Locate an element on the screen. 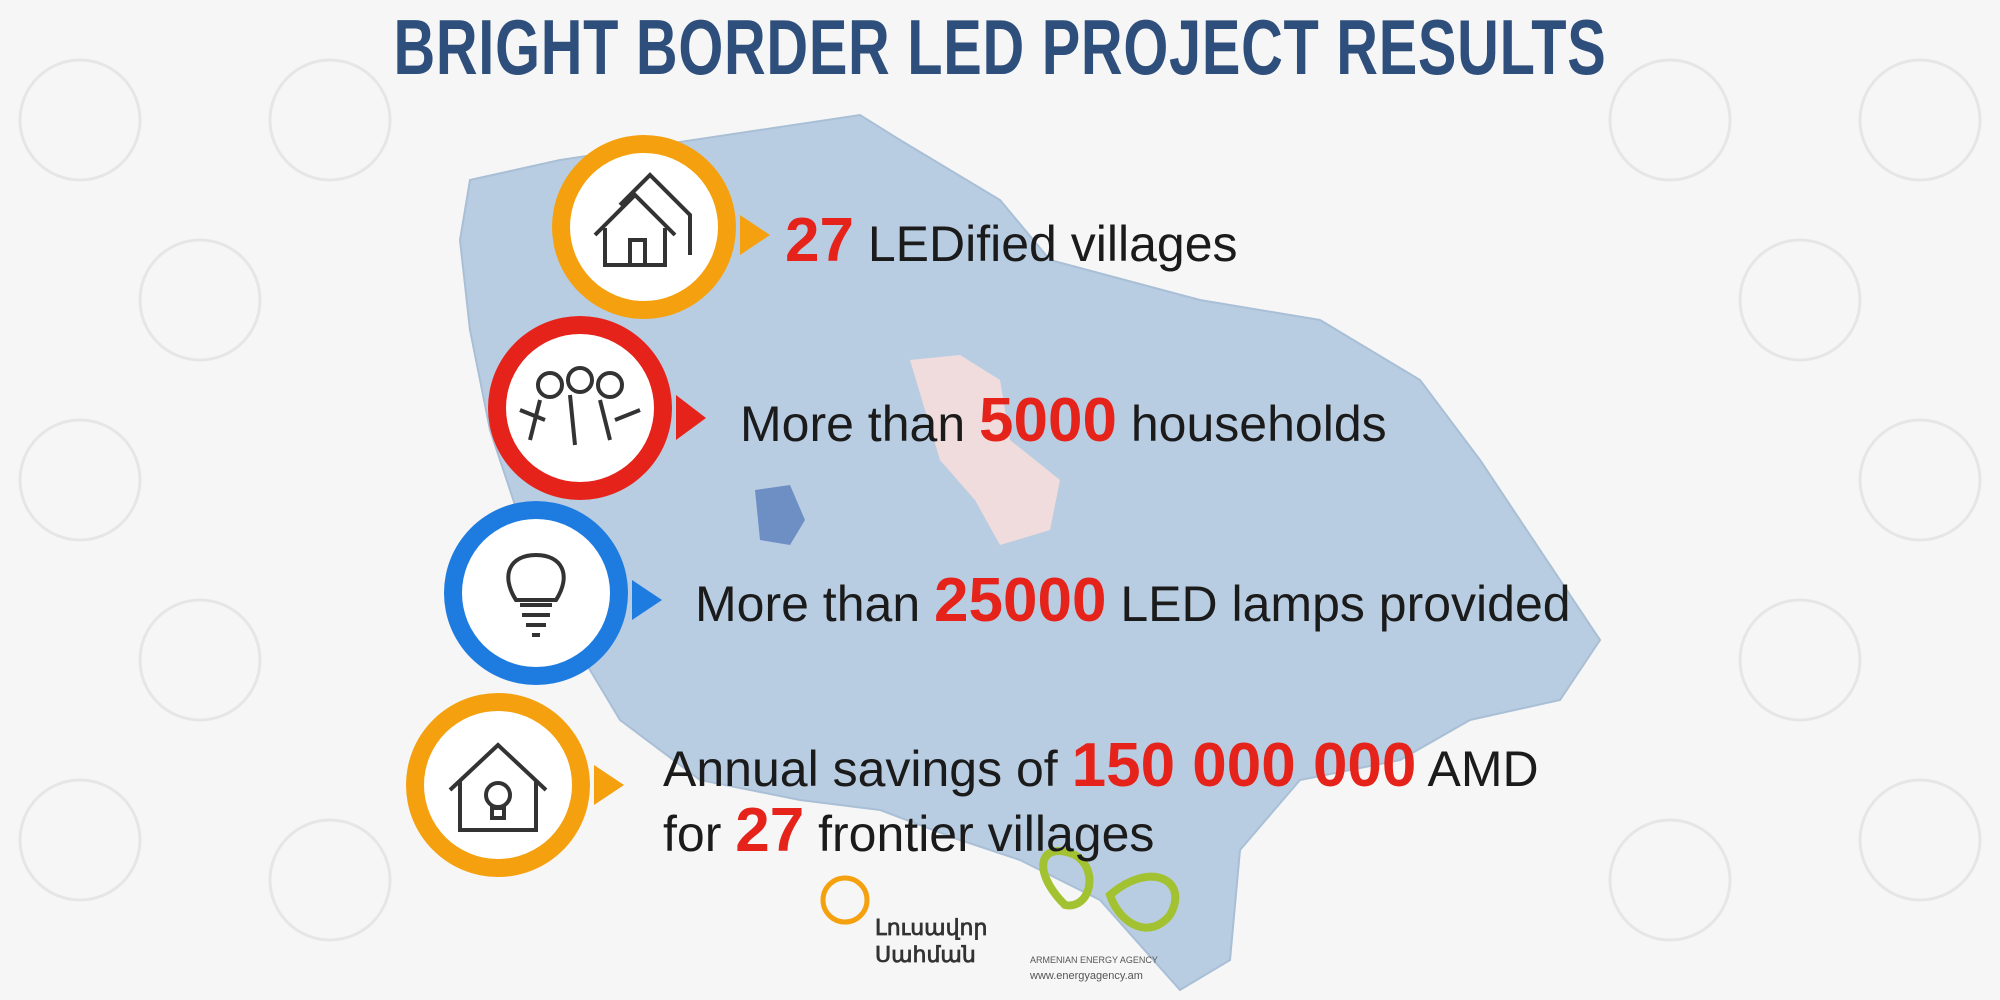 Image resolution: width=2000 pixels, height=1000 pixels. stat-number: 5000 is located at coordinates (1048, 420).